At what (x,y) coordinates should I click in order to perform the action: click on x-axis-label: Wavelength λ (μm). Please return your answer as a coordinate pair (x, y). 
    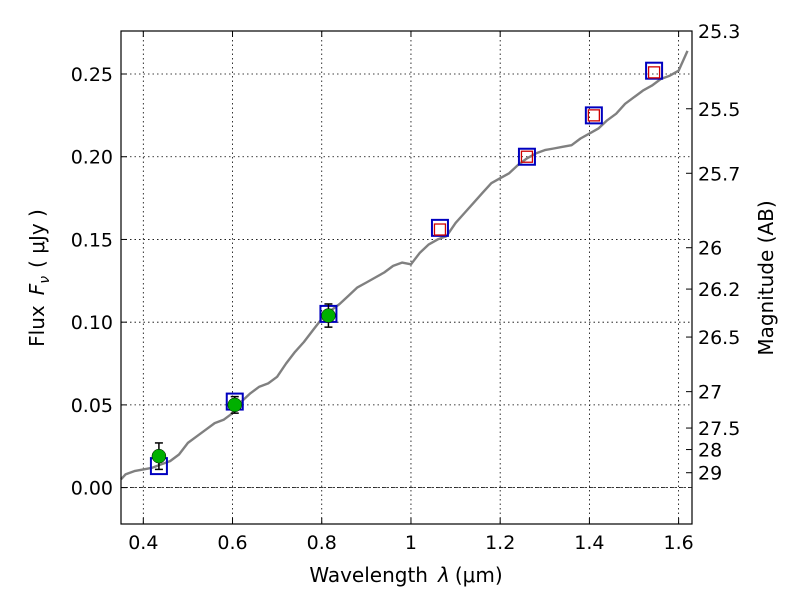
    Looking at the image, I should click on (405, 575).